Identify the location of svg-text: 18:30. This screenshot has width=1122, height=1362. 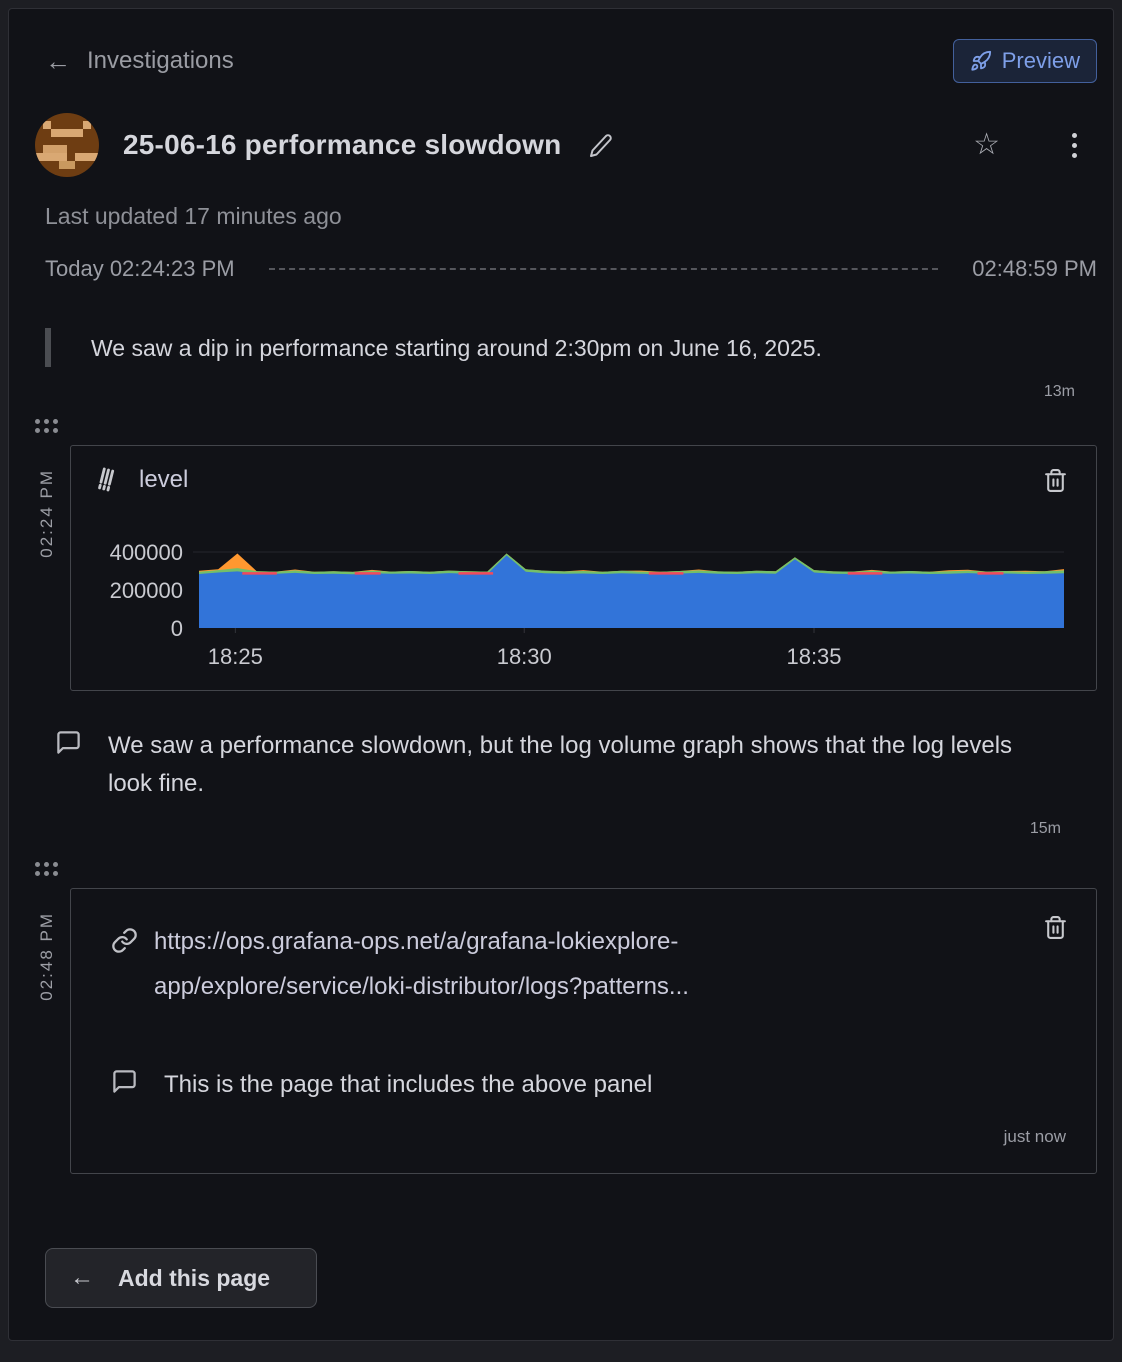
(524, 656).